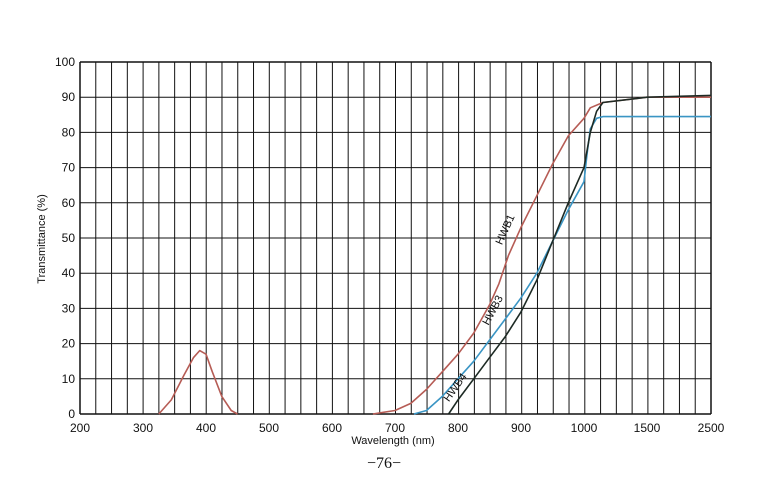 This screenshot has width=768, height=492. I want to click on curve-label-hwb4: HWB4, so click(456, 387).